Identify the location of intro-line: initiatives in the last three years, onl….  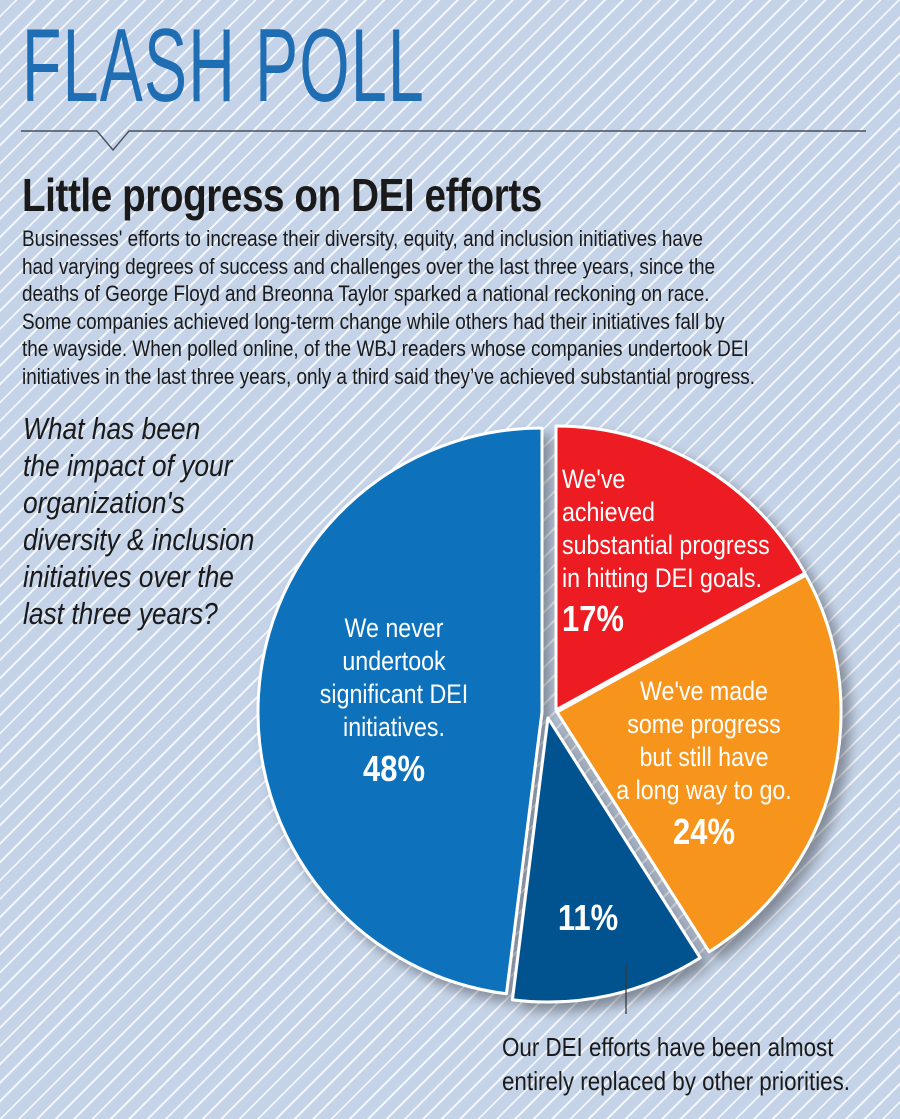
(389, 376).